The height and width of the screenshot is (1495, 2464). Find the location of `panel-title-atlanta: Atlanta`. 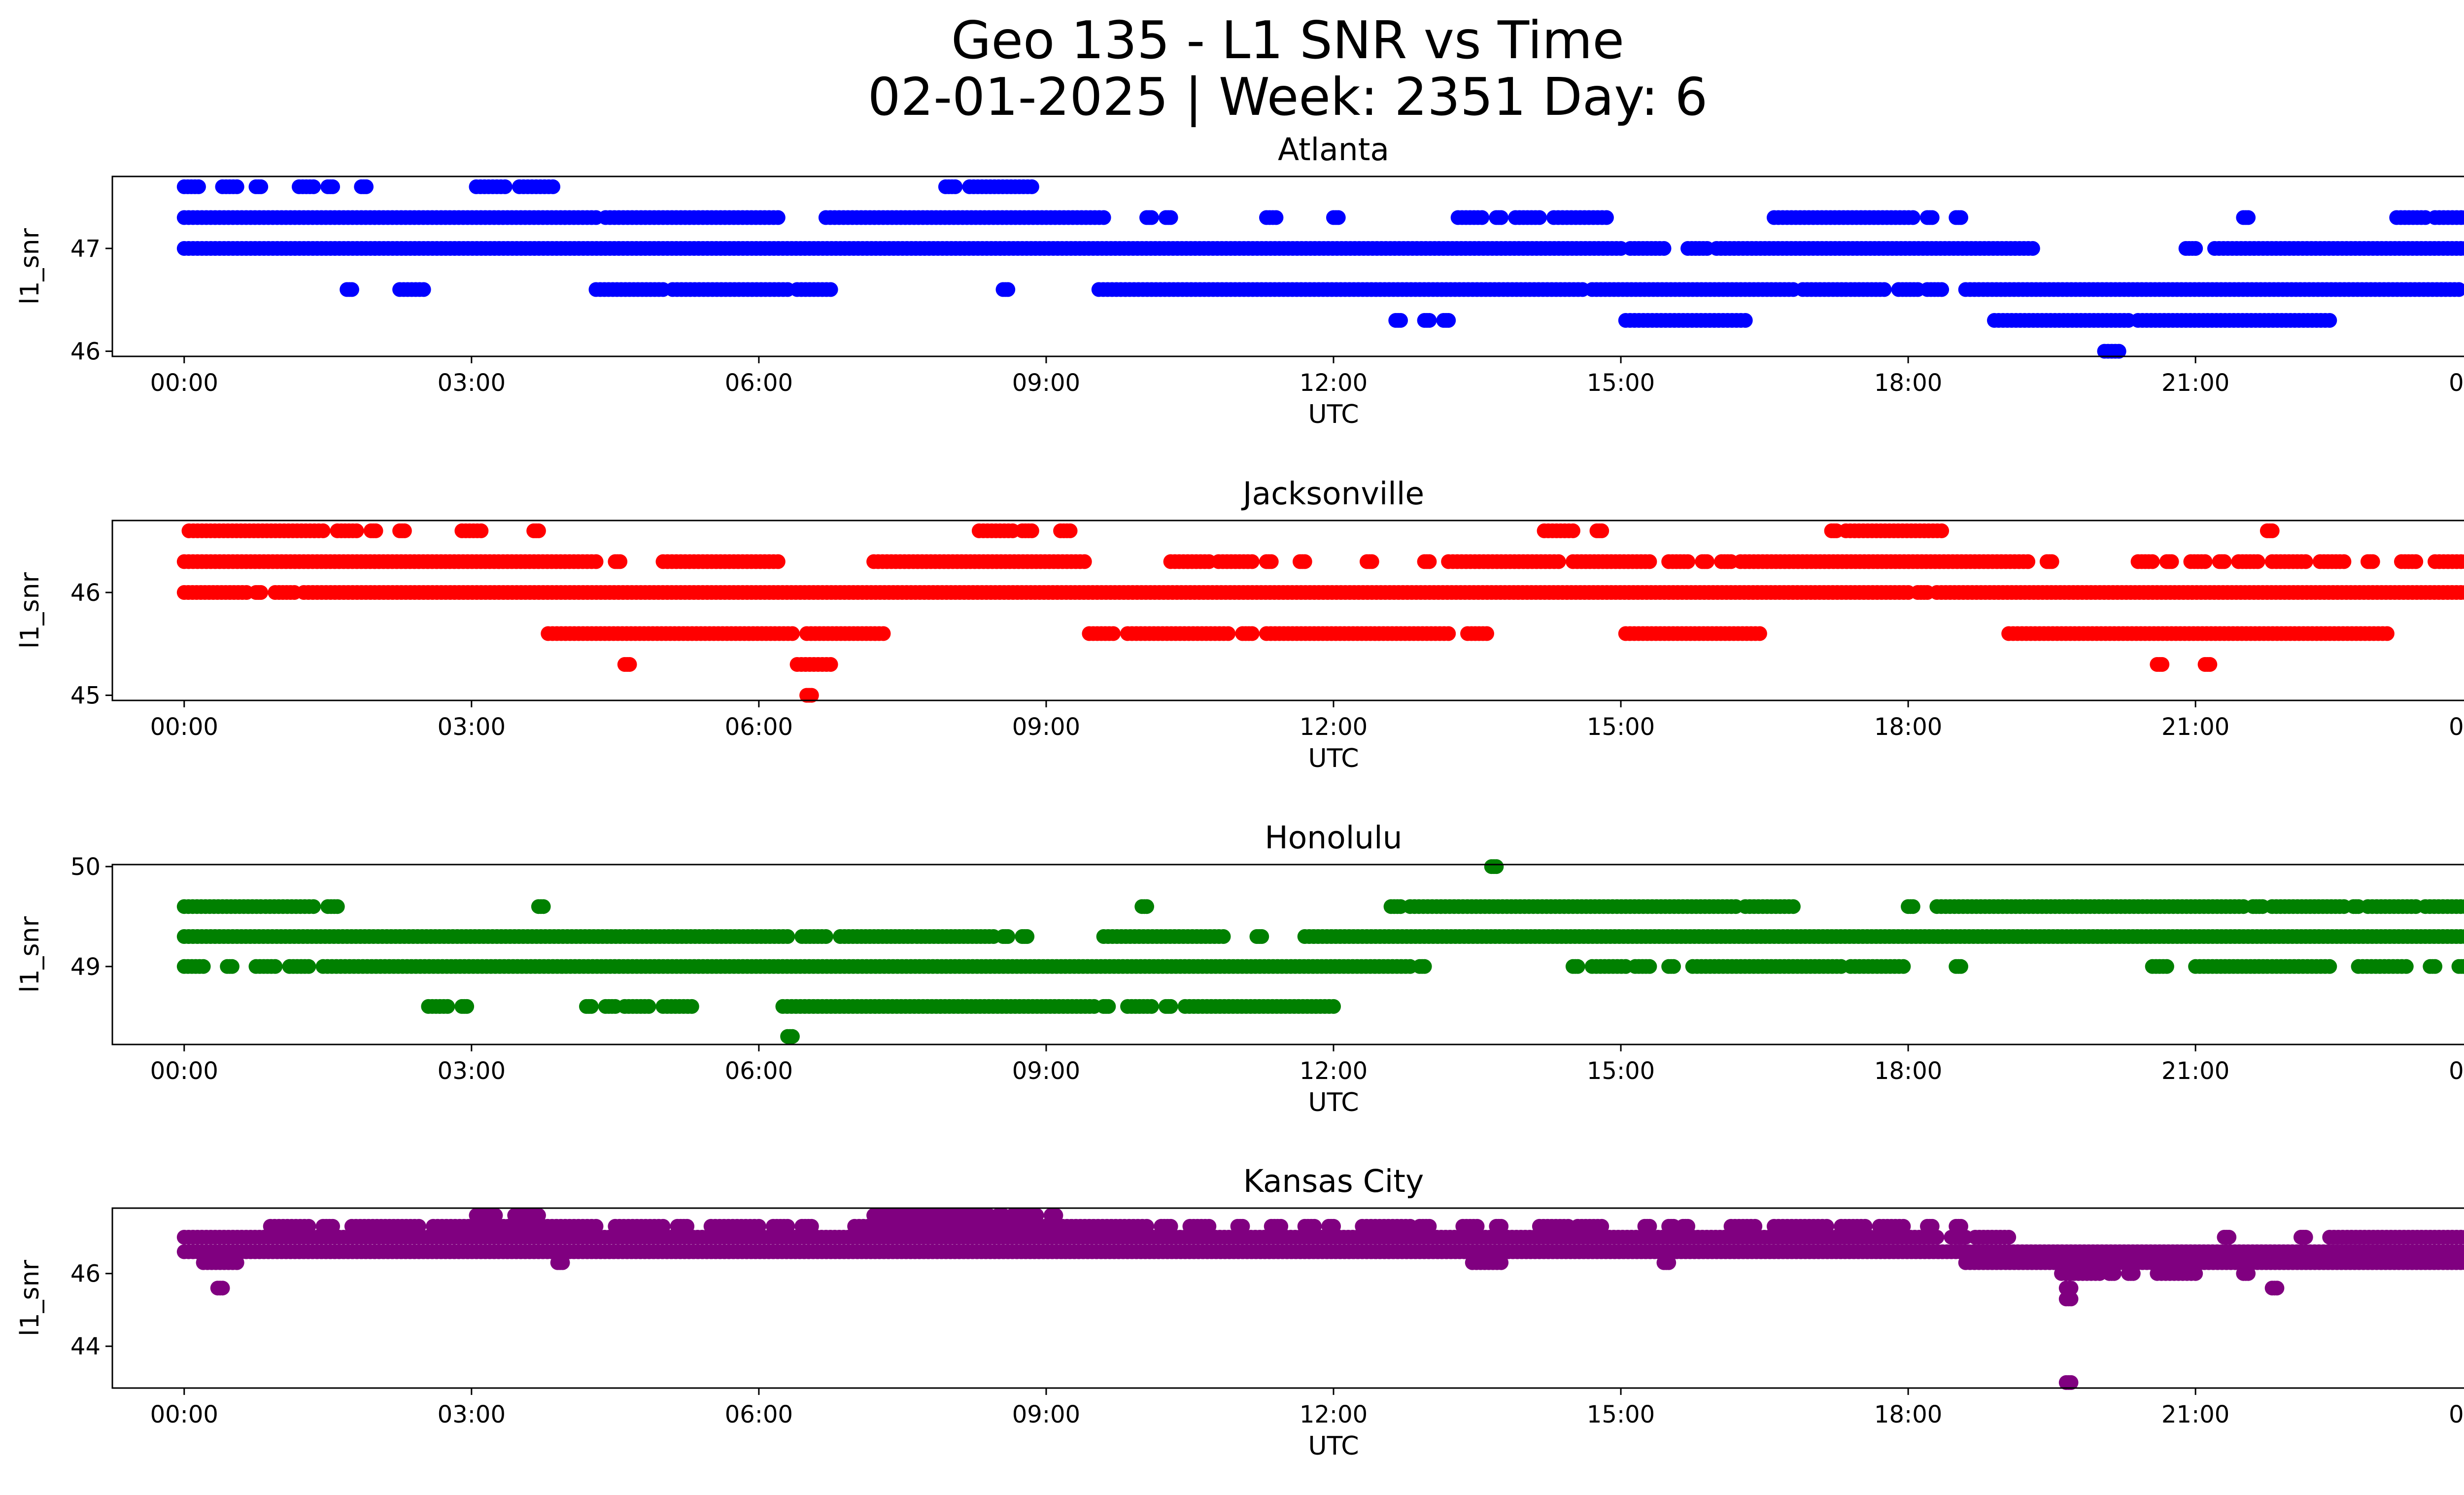

panel-title-atlanta: Atlanta is located at coordinates (1333, 150).